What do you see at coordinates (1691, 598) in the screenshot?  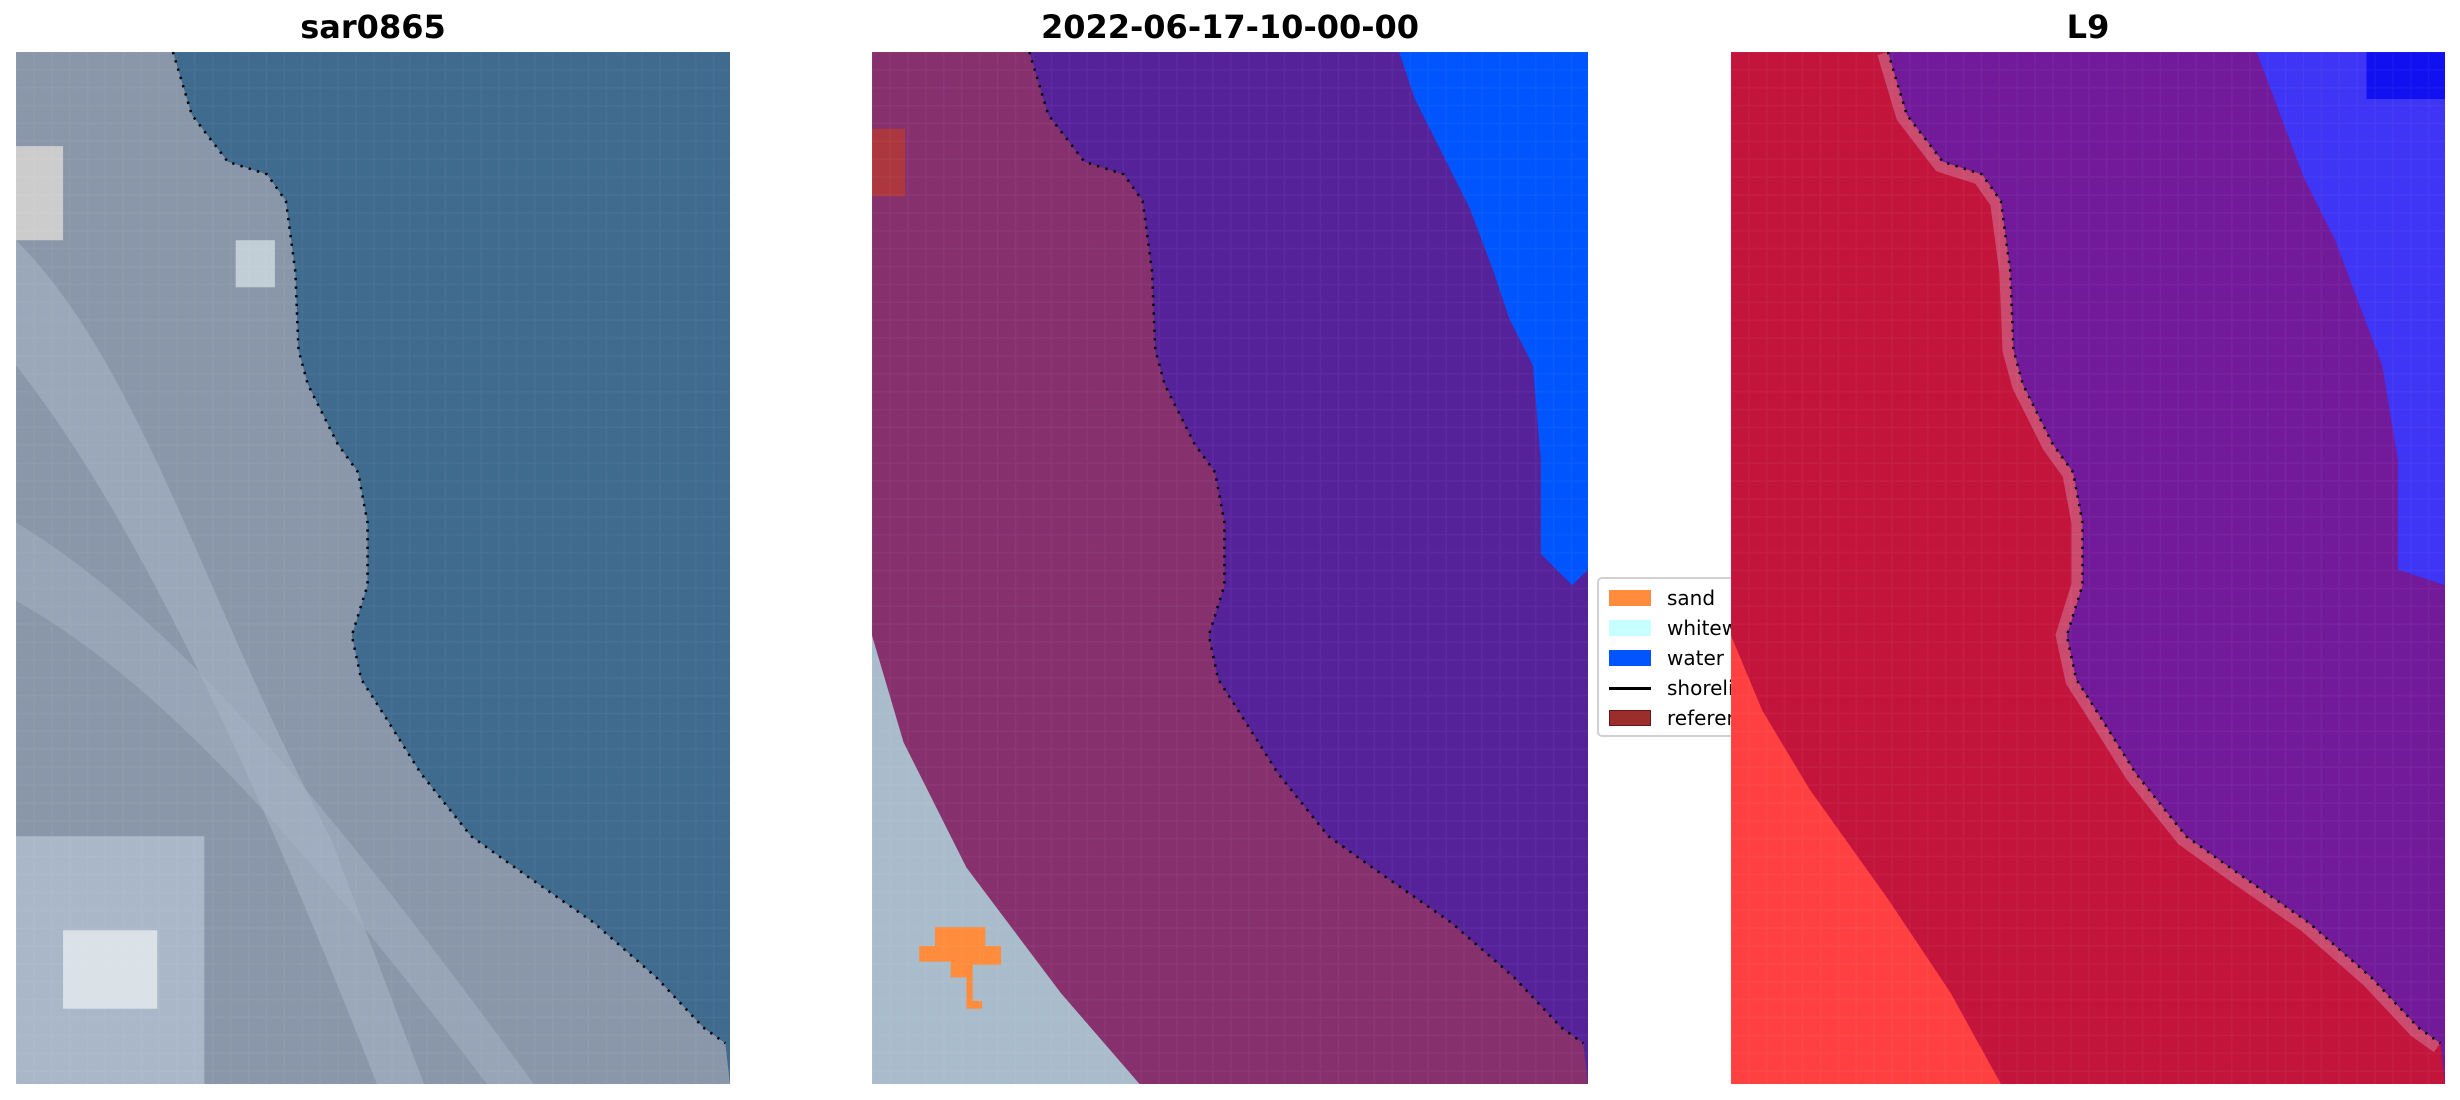 I see `legend-label: sand` at bounding box center [1691, 598].